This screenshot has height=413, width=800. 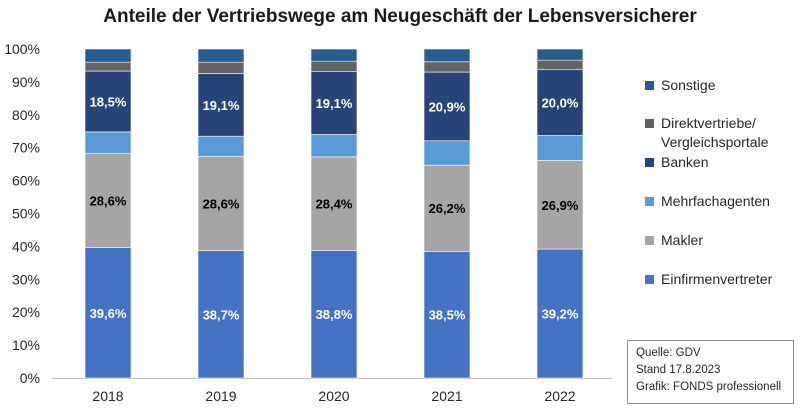 I want to click on legend-item-einfirmenvertreter: Einfirmenvertreter, so click(x=722, y=279).